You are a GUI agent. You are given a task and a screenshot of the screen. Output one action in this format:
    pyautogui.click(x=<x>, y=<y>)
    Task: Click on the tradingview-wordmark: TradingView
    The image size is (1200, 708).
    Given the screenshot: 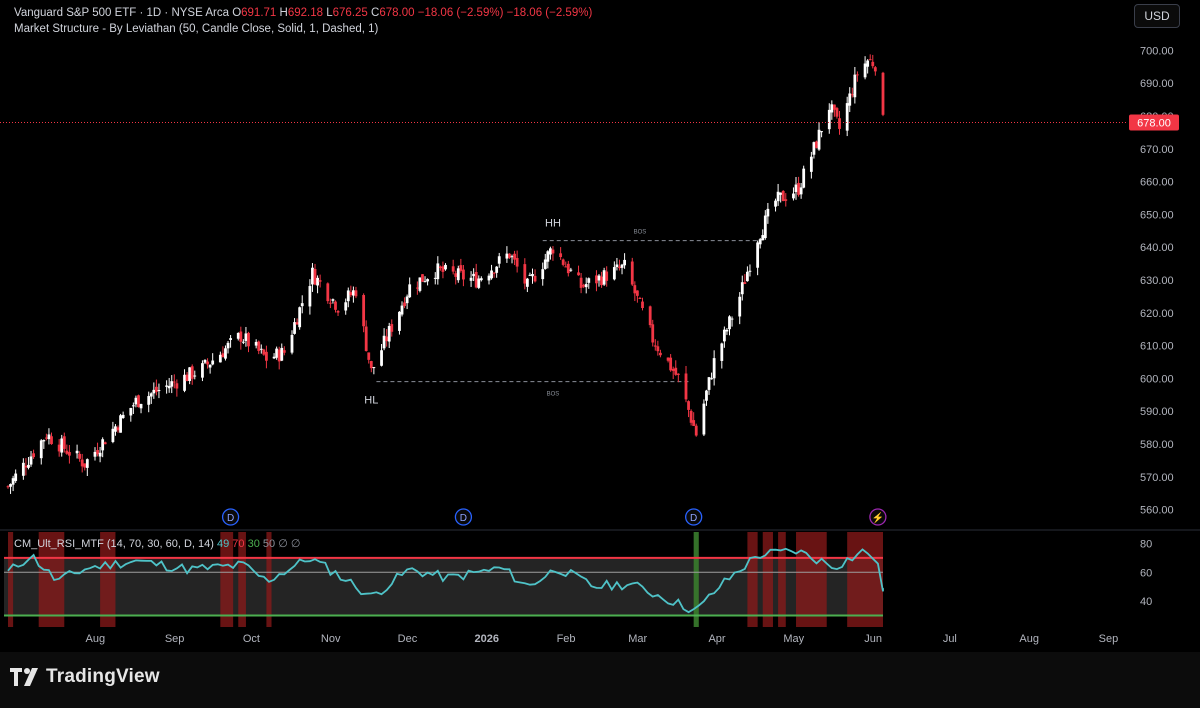 What is the action you would take?
    pyautogui.click(x=103, y=676)
    